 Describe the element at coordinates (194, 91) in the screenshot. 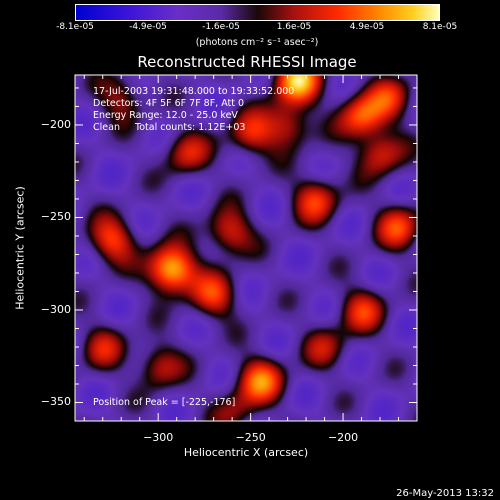

I see `annotation-time-range: 17-Jul-2003 19:31:48.000 to 19:33:52.000` at that location.